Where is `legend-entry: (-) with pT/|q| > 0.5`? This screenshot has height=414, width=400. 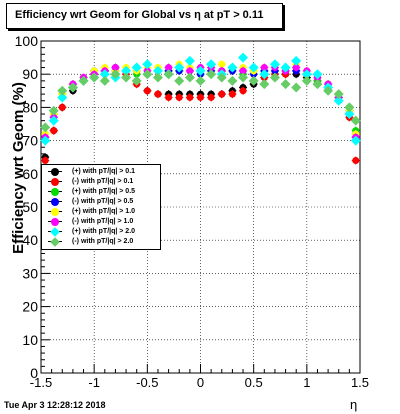 legend-entry: (-) with pT/|q| > 0.5 is located at coordinates (101, 202).